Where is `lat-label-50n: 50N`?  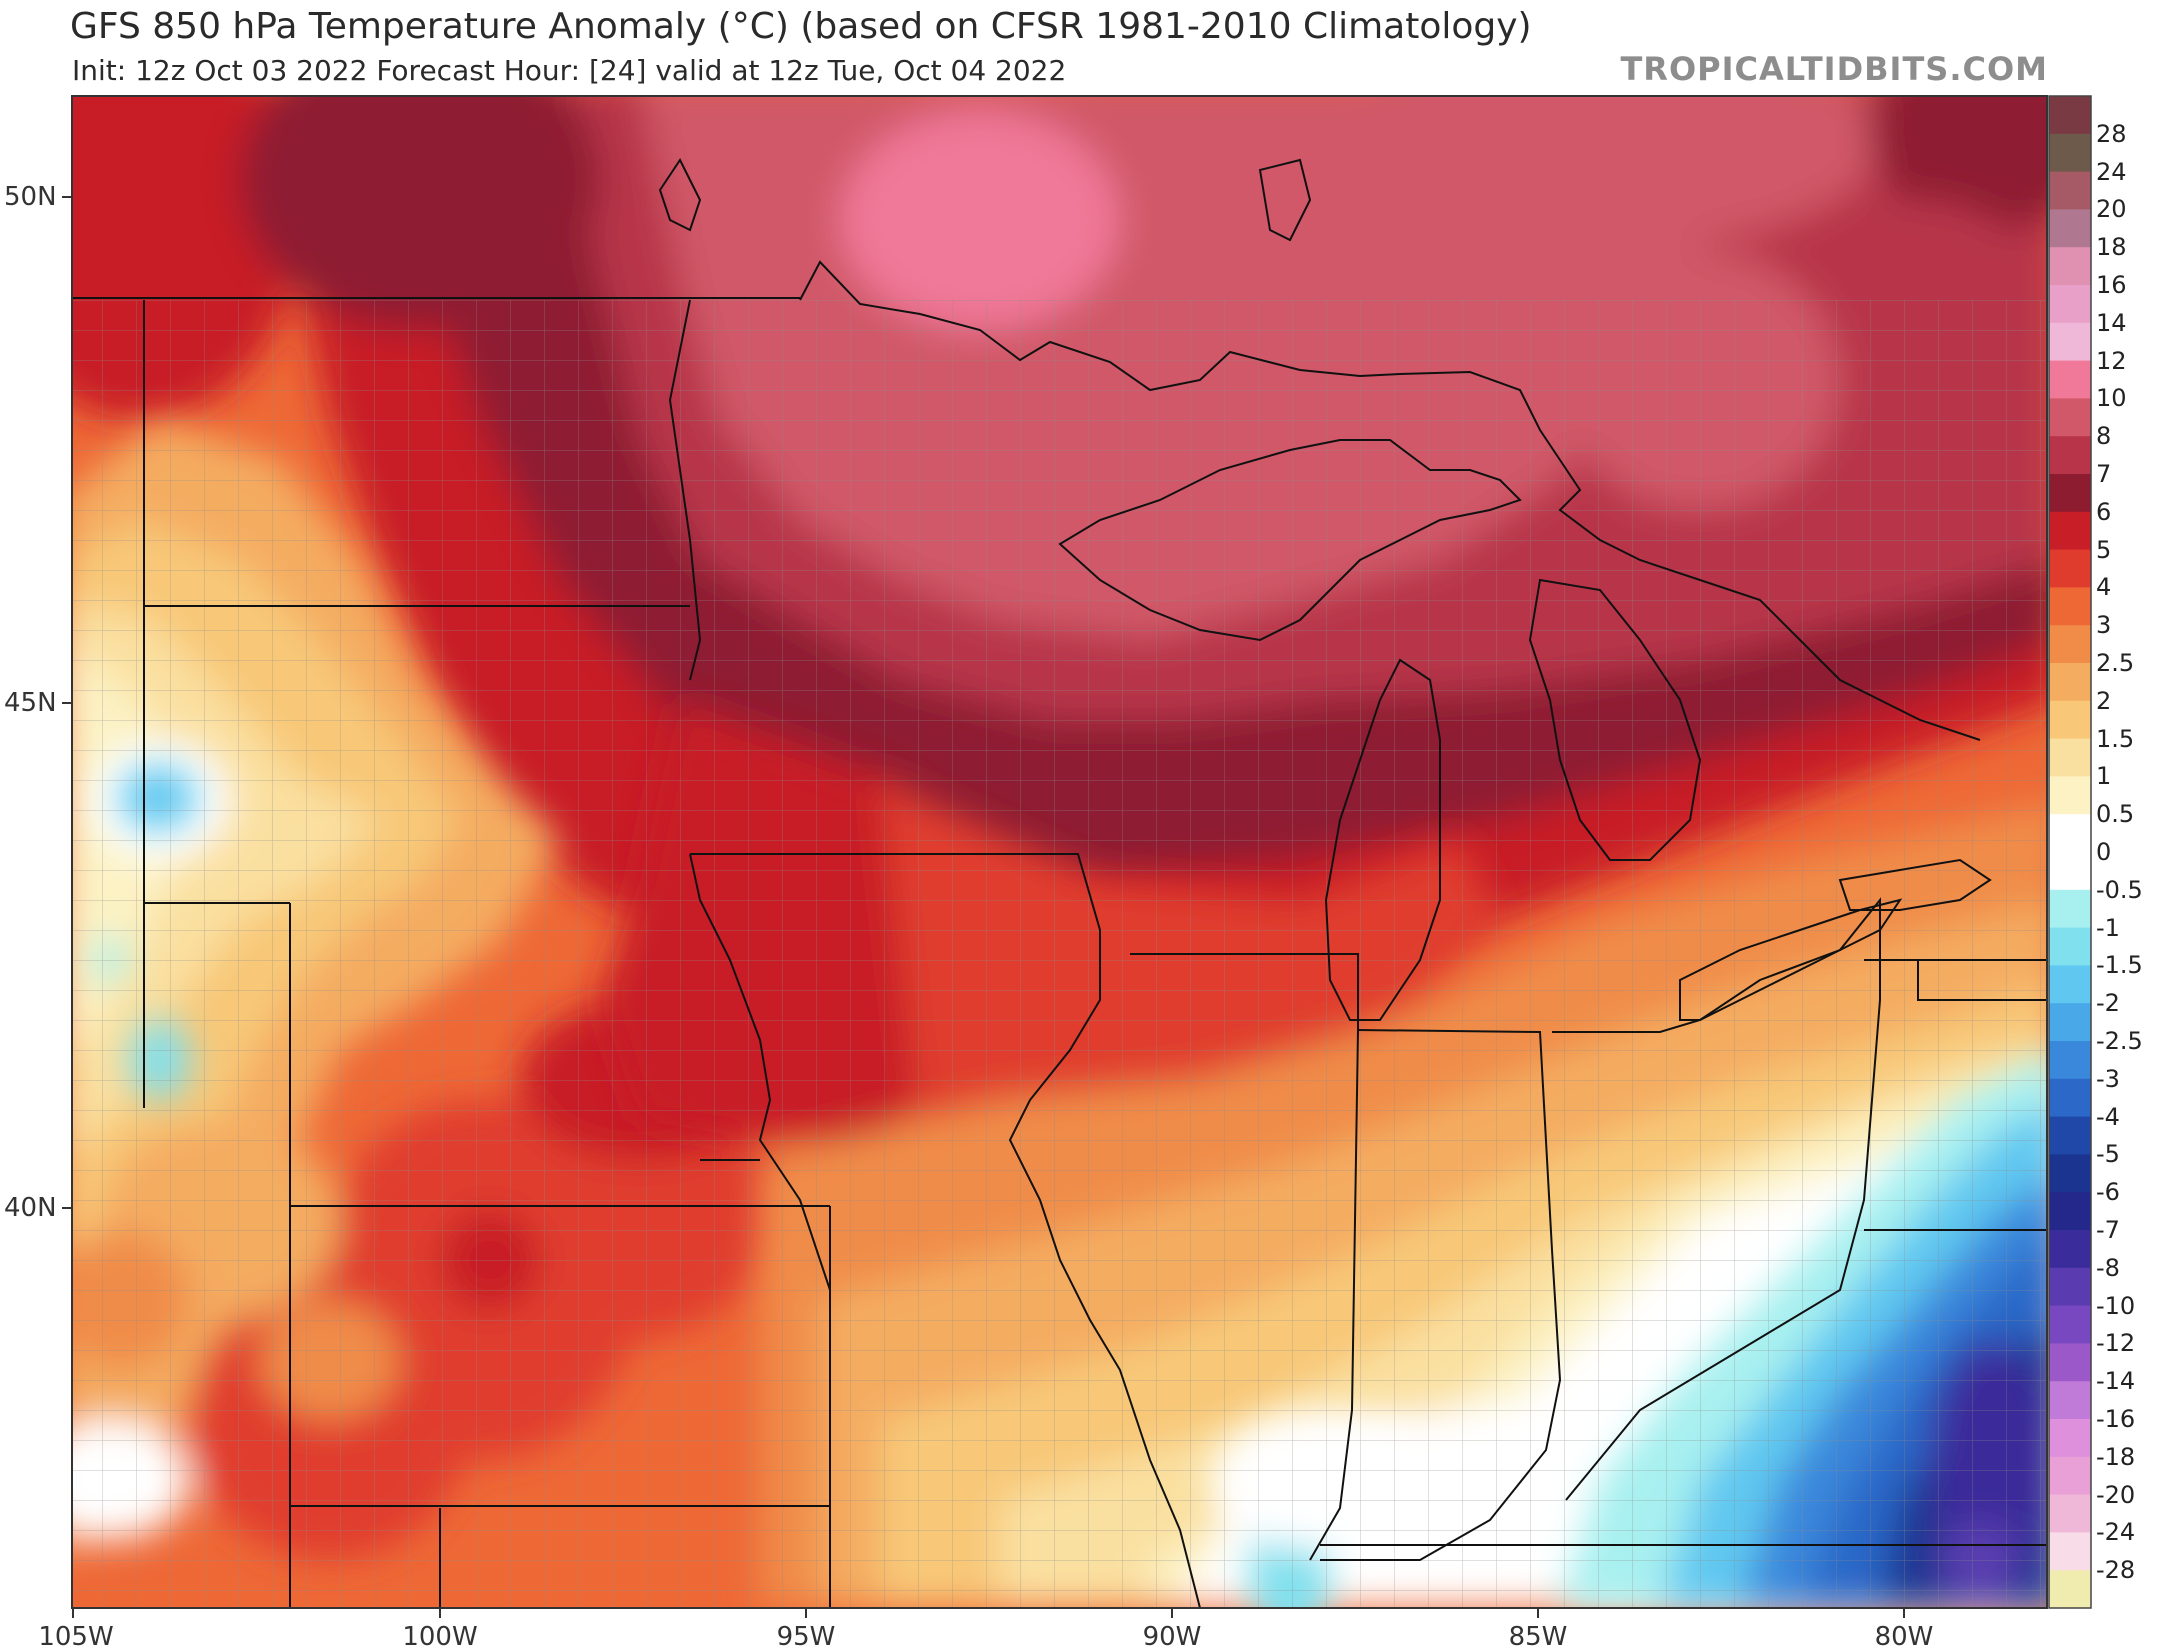
lat-label-50n: 50N is located at coordinates (30, 197).